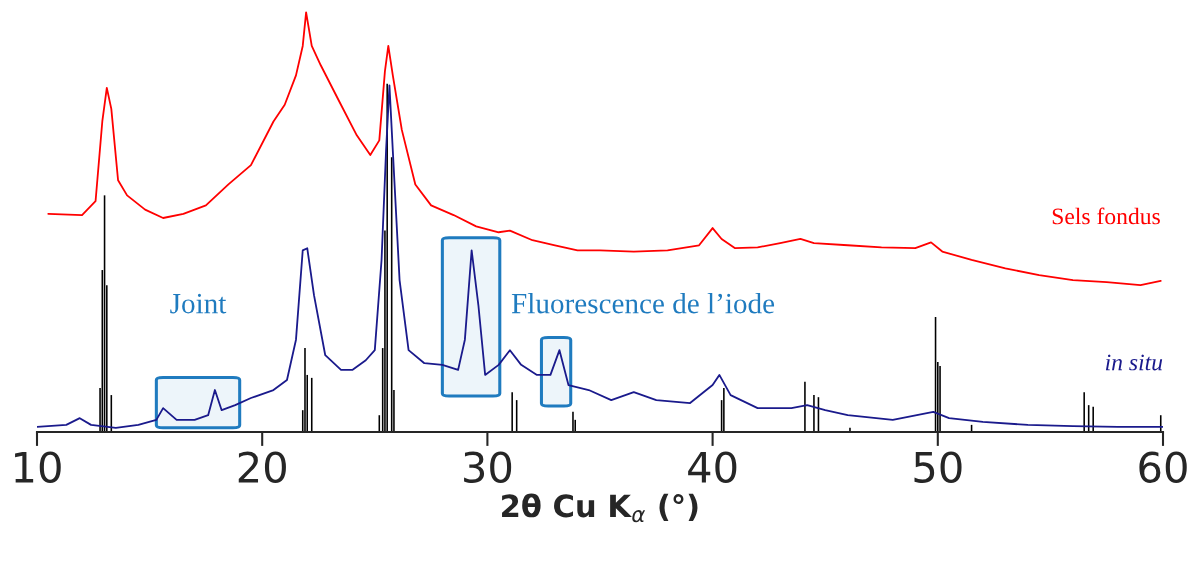 This screenshot has width=1197, height=569. Describe the element at coordinates (1134, 362) in the screenshot. I see `text: in situ` at that location.